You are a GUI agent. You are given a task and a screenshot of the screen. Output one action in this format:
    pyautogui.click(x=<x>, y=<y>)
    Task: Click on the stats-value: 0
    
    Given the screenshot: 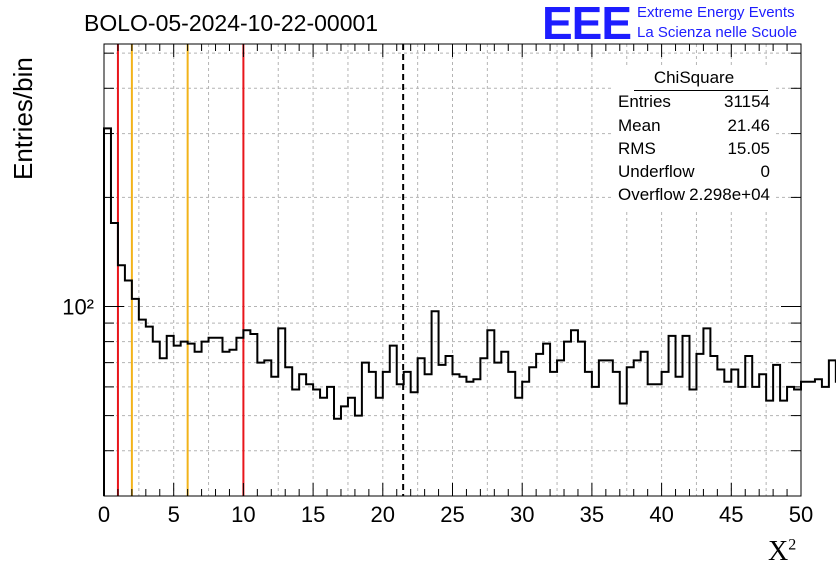 What is the action you would take?
    pyautogui.click(x=765, y=171)
    